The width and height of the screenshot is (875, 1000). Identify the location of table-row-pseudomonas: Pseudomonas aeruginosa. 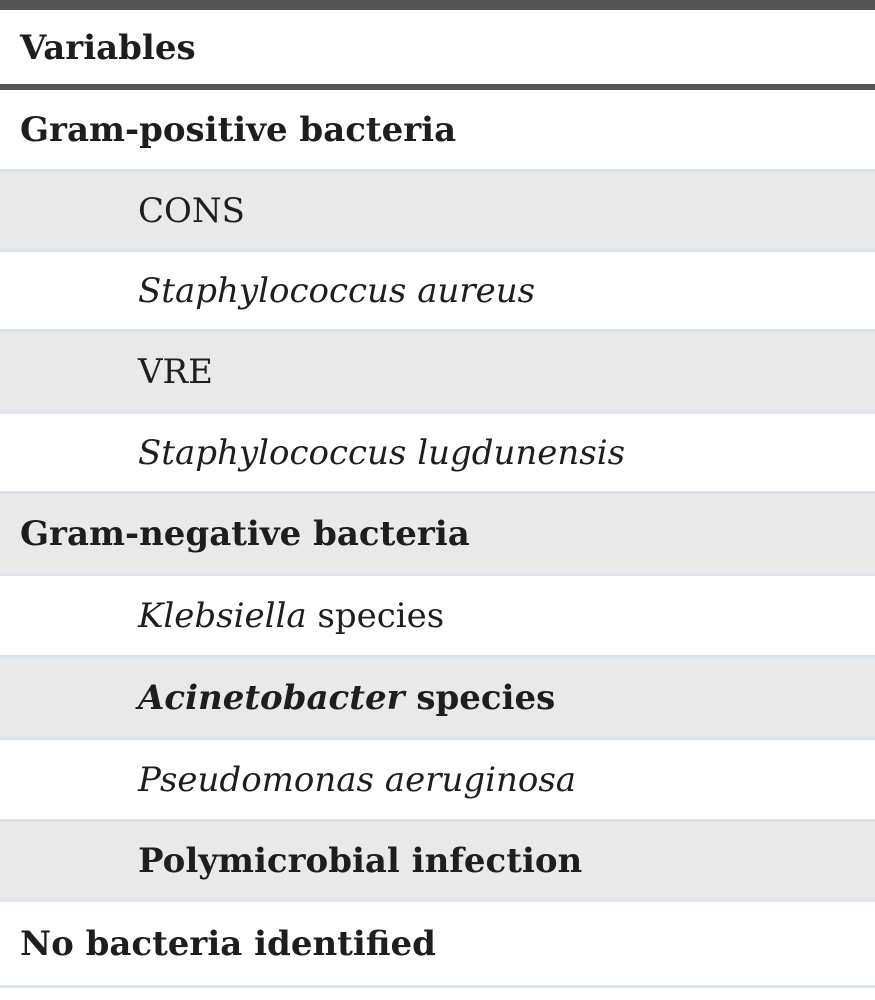
(437, 781).